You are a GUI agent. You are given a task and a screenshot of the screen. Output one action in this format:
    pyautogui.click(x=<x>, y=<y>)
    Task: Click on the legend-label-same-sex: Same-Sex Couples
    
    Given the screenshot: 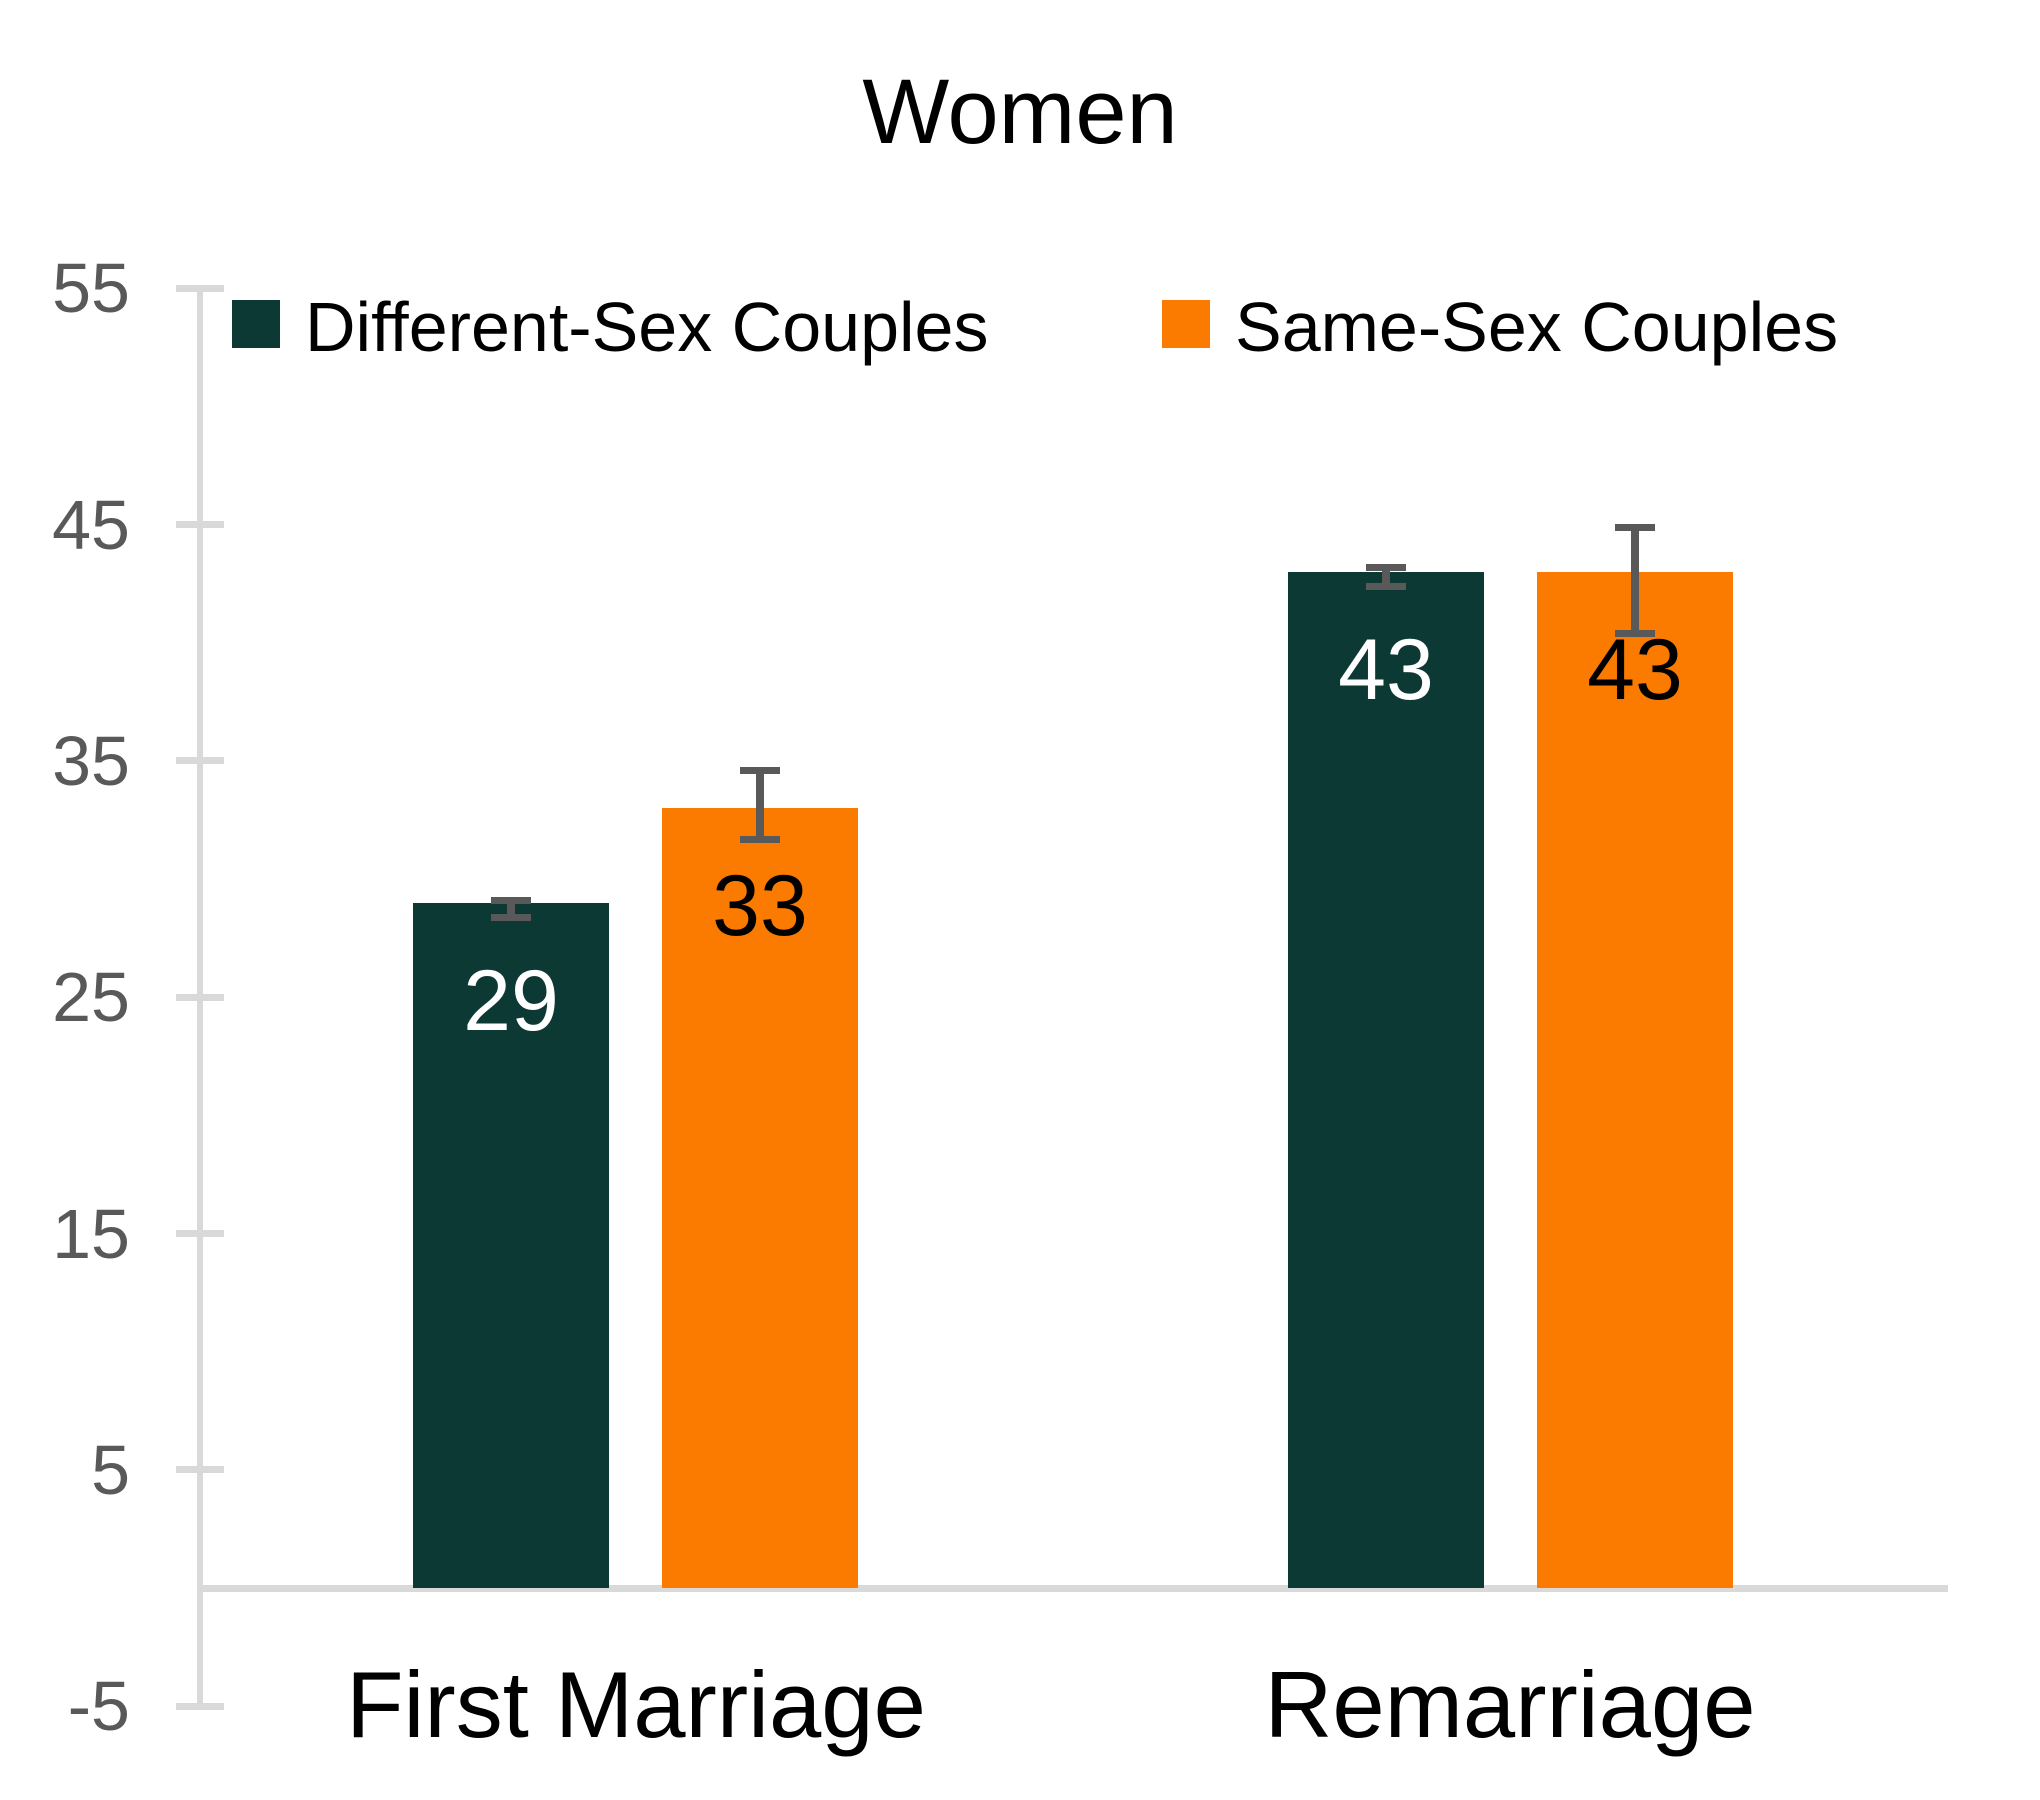 What is the action you would take?
    pyautogui.click(x=1537, y=327)
    